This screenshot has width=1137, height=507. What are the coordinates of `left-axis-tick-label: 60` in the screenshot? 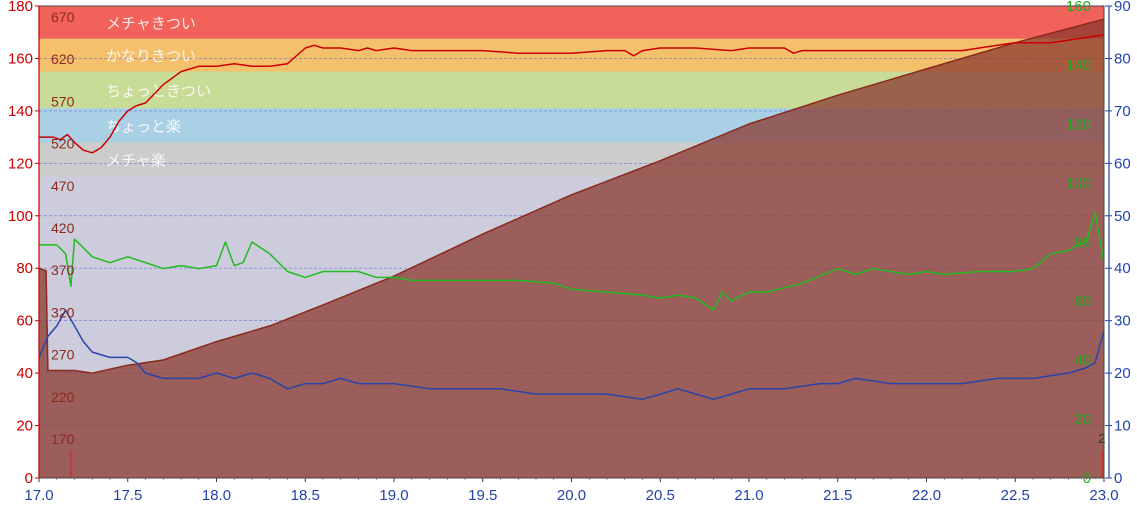 It's located at (24, 321).